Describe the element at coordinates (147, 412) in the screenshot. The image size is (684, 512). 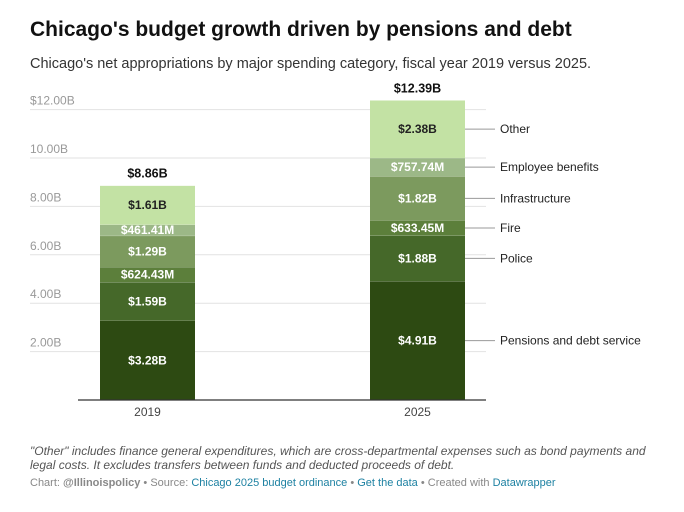
I see `x-tick-label: 2019` at that location.